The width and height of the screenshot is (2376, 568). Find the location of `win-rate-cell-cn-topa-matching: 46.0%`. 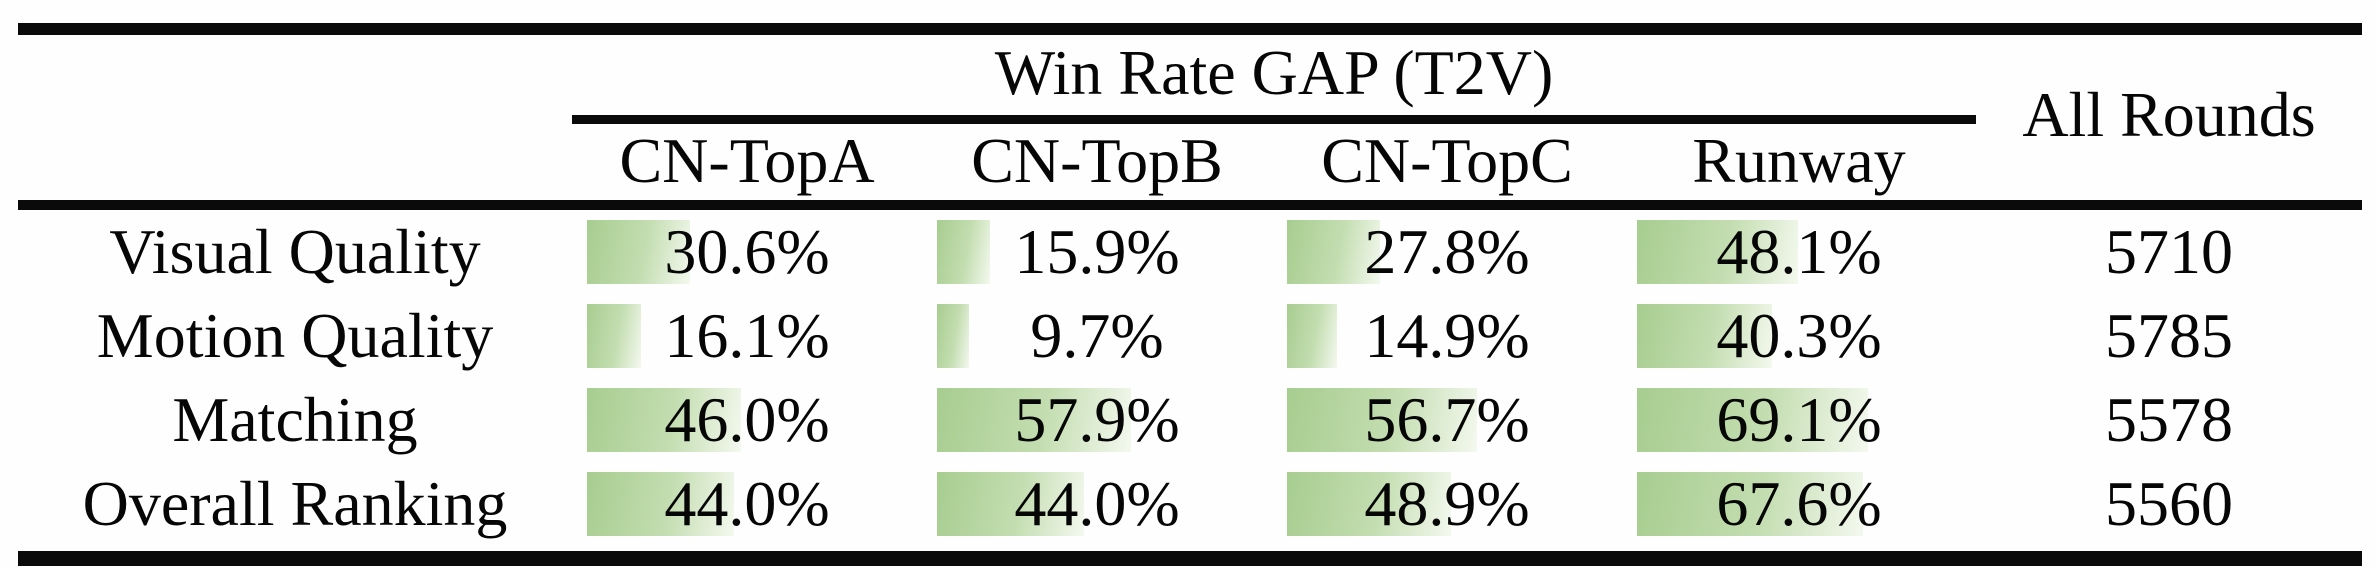

win-rate-cell-cn-topa-matching: 46.0% is located at coordinates (747, 420).